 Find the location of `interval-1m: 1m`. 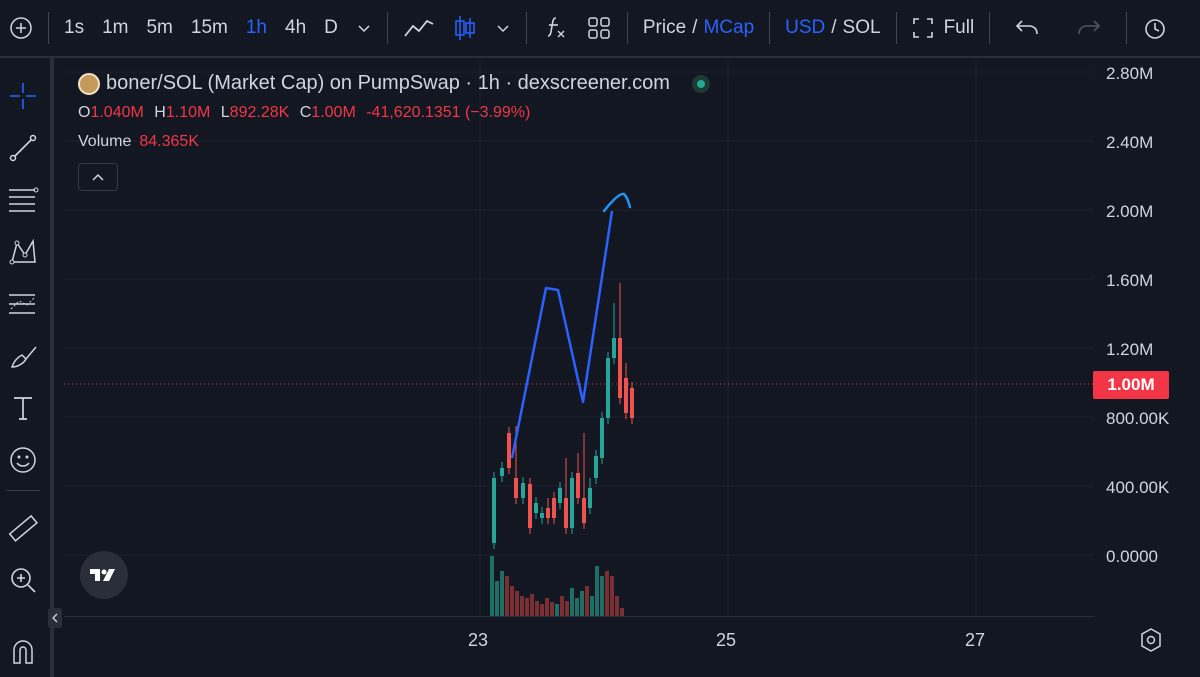

interval-1m: 1m is located at coordinates (115, 27).